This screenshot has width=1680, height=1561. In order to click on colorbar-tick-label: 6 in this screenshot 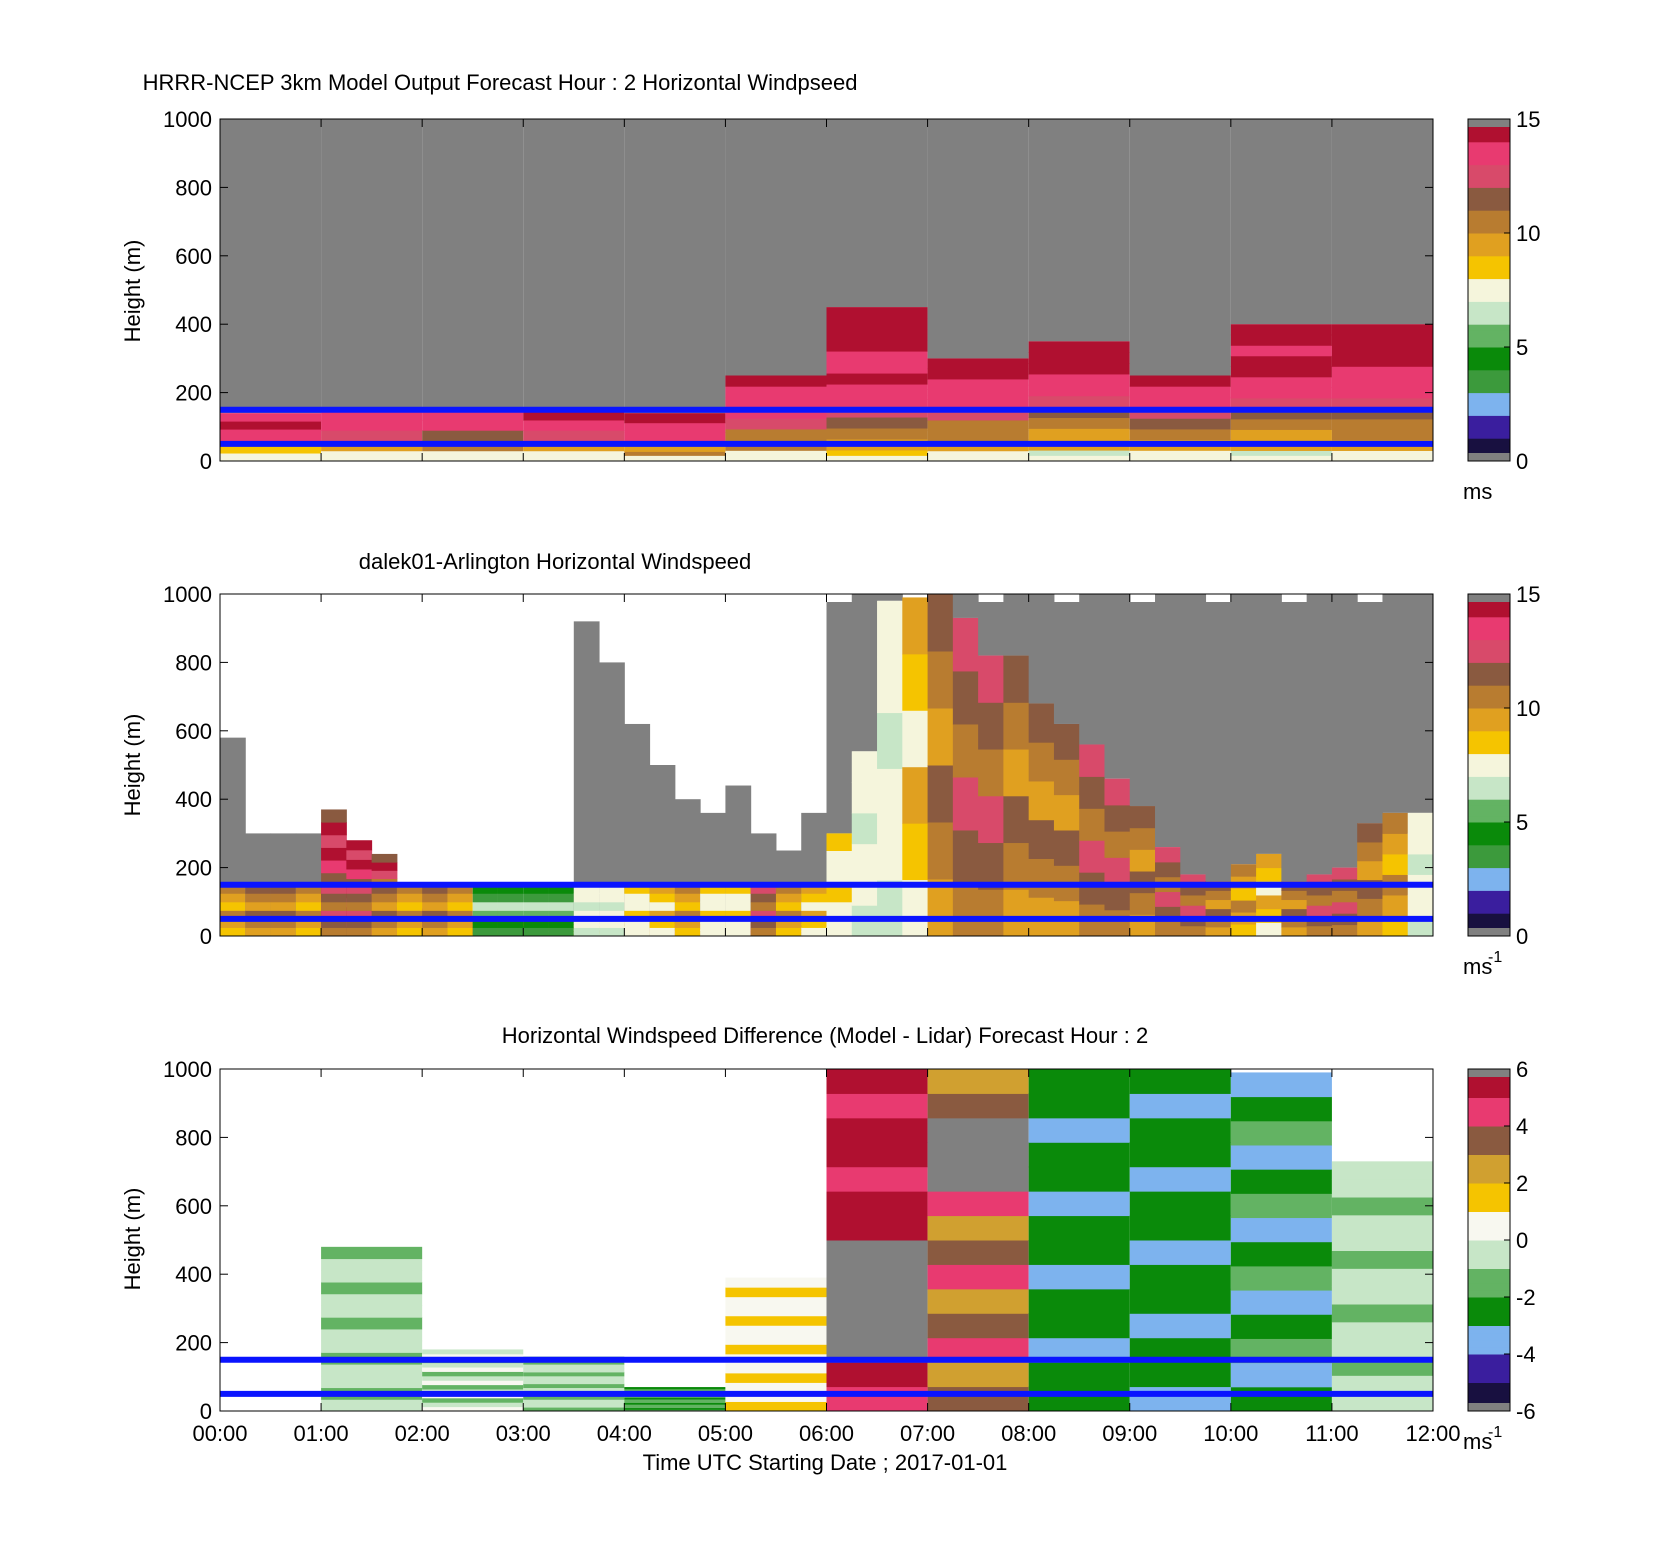, I will do `click(1522, 1069)`.